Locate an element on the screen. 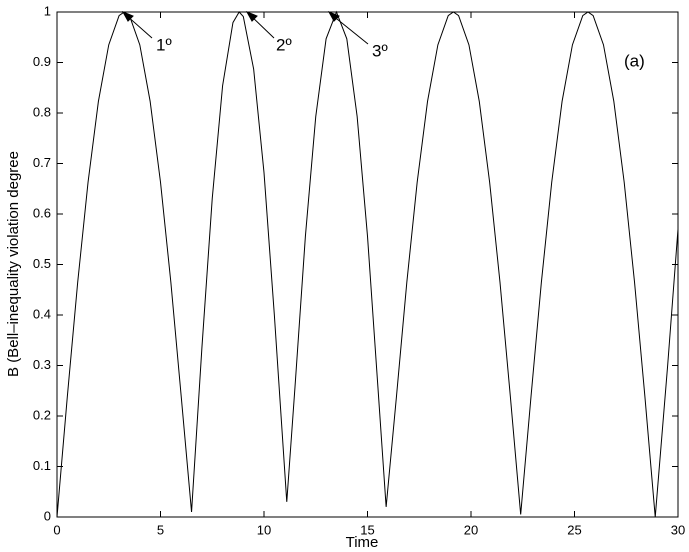 The height and width of the screenshot is (552, 689). x-tick-label: 5 is located at coordinates (160, 529).